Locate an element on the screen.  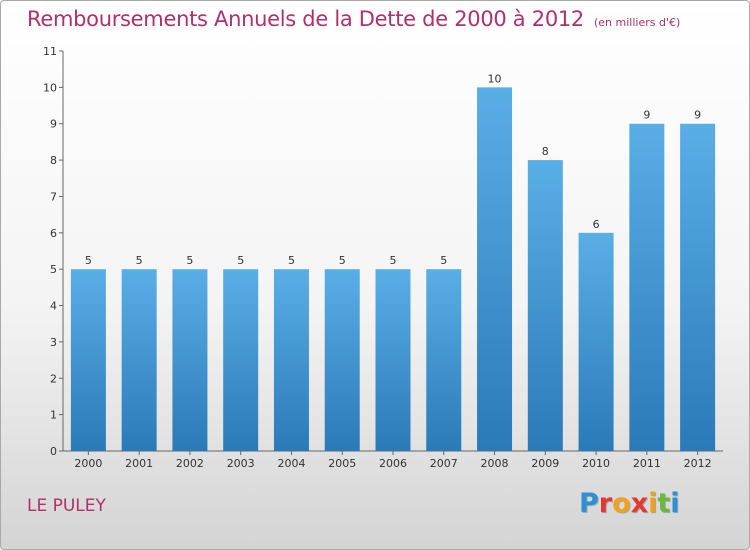
y-tick-label: 10 is located at coordinates (50, 87).